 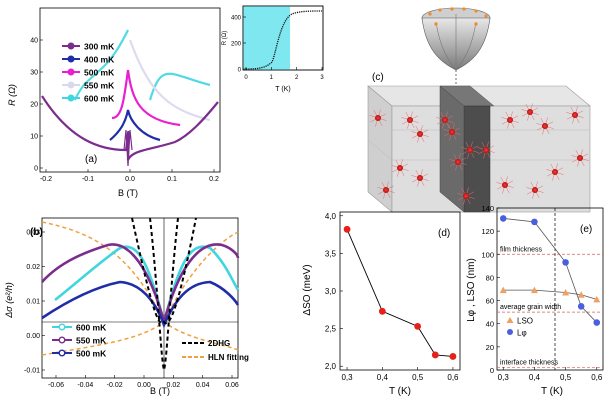 What do you see at coordinates (307, 289) in the screenshot?
I see `panel-d-ylabel: ΔSO (meV)` at bounding box center [307, 289].